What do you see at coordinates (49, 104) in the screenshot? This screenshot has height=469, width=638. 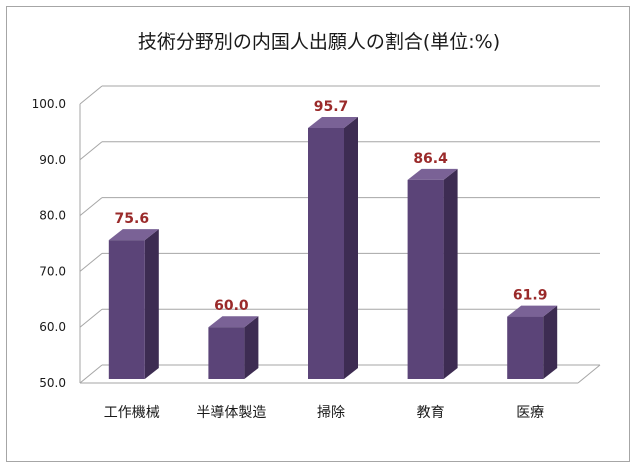 I see `y-tick-label: 100.0` at bounding box center [49, 104].